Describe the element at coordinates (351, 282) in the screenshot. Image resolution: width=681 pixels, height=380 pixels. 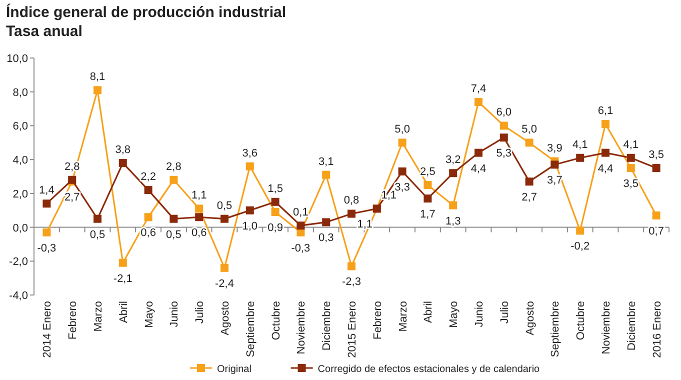
I see `data-label: -2,3` at that location.